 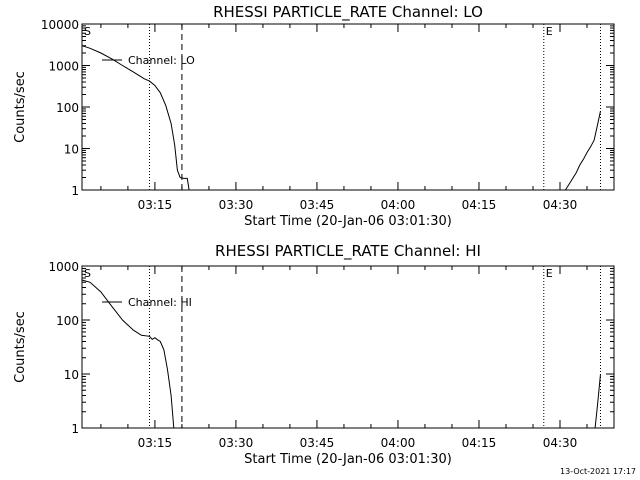 I want to click on y-tick-label: 10000, so click(x=60, y=25).